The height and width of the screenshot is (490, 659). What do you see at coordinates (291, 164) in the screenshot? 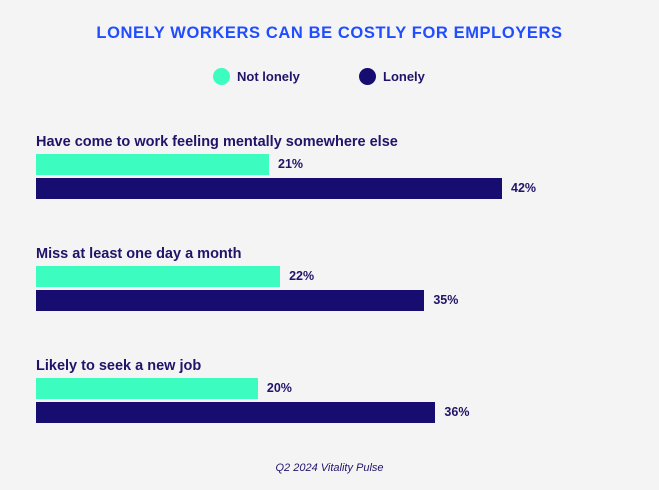
I see `data-label: 21%` at bounding box center [291, 164].